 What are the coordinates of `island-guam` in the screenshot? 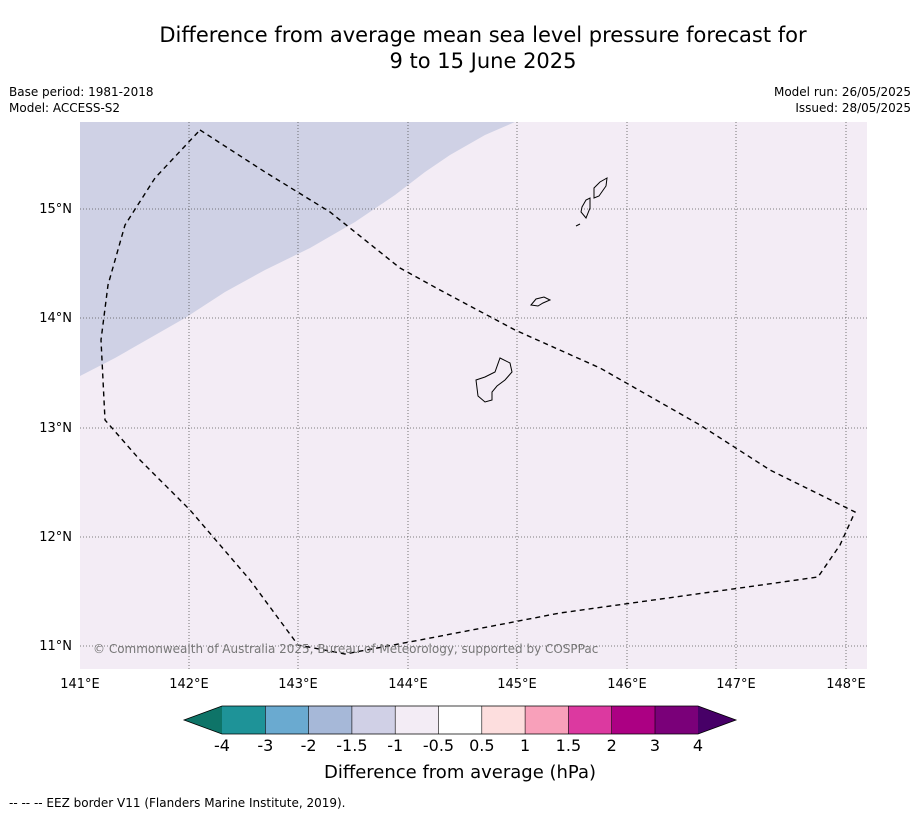 It's located at (494, 380).